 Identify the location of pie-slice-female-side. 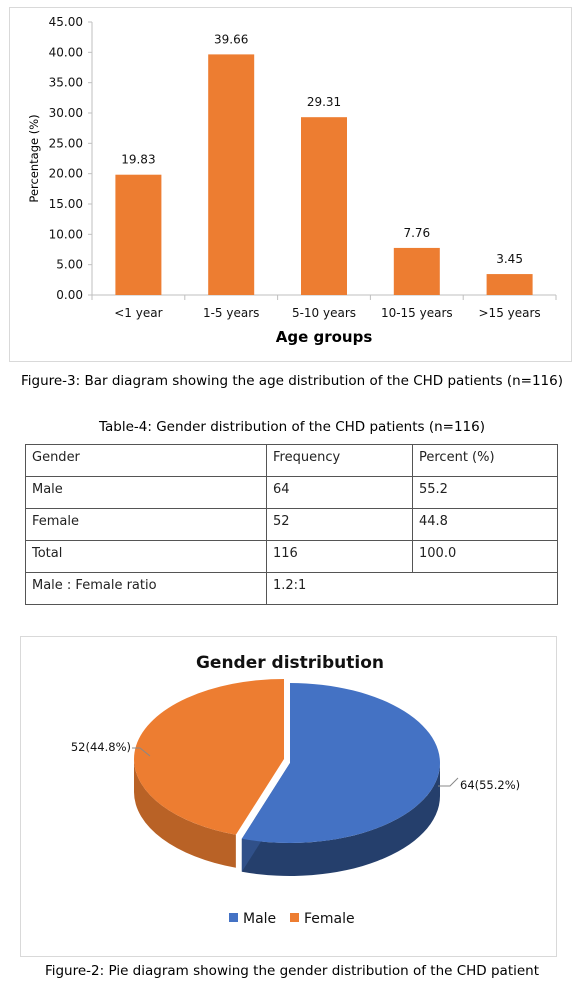
(185, 813).